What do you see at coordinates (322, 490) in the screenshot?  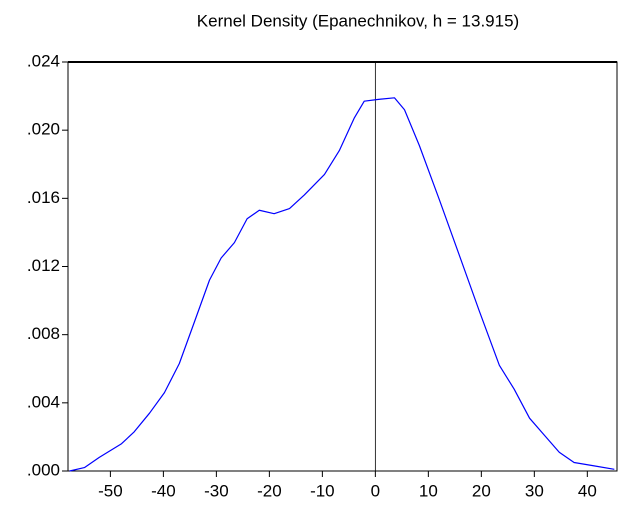 I see `x-tick-label: -10` at bounding box center [322, 490].